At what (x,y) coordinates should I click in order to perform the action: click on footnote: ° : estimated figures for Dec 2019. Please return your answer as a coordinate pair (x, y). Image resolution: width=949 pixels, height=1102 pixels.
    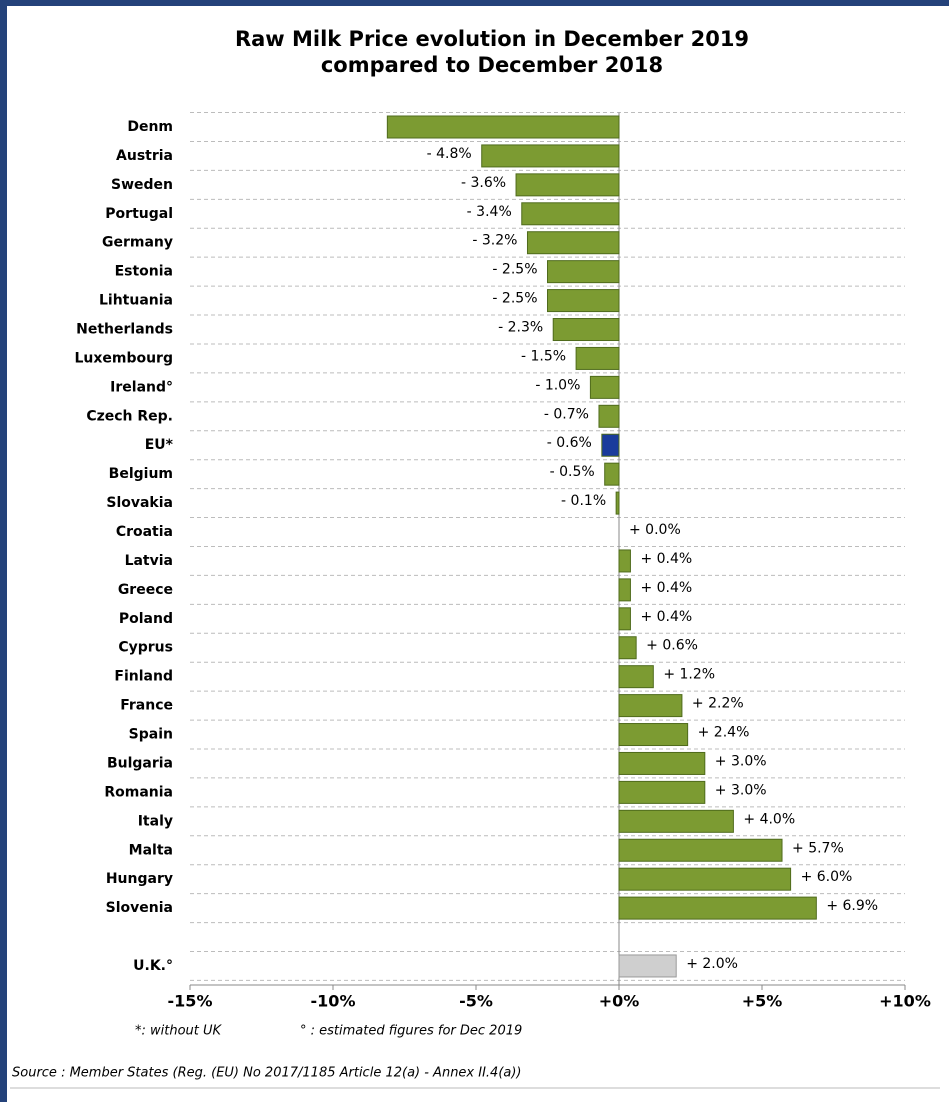
    Looking at the image, I should click on (411, 1031).